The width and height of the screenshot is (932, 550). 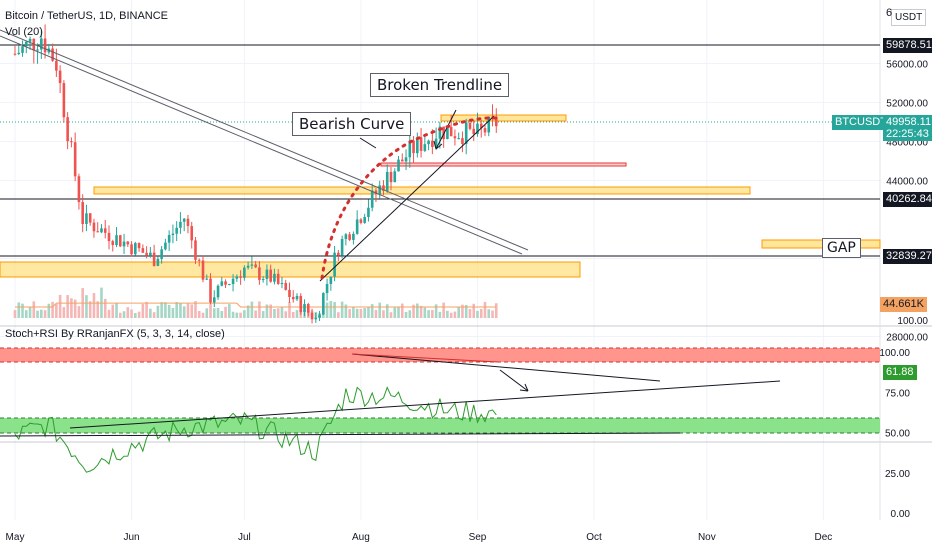 I want to click on support-line-red, so click(x=503, y=164).